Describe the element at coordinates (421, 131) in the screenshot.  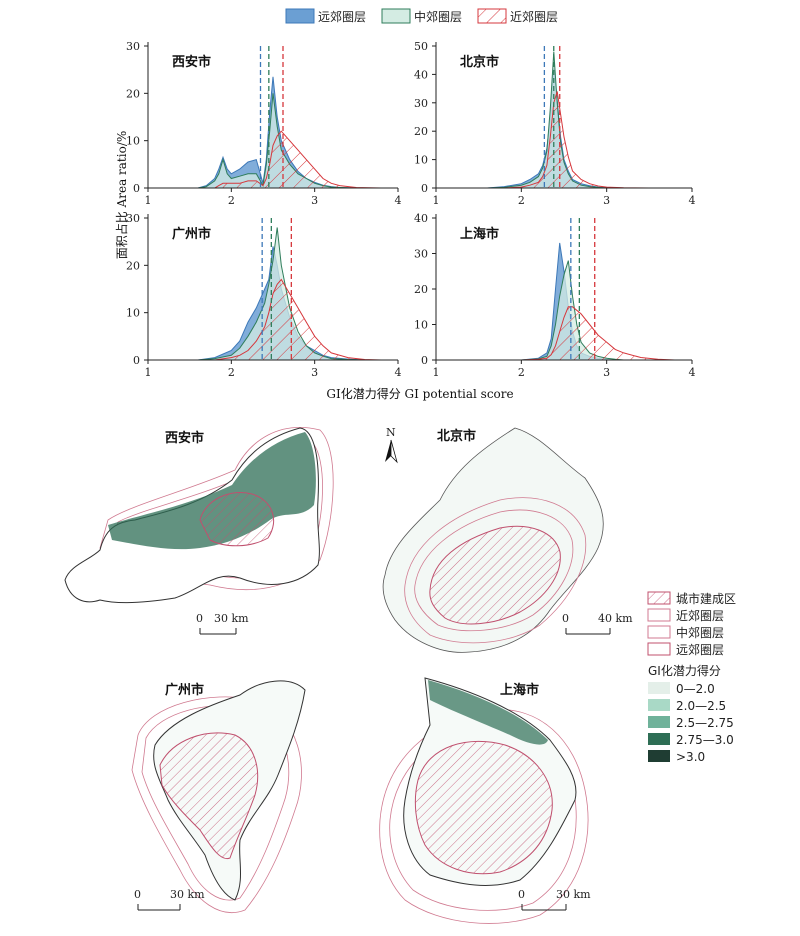
I see `y-tick-label-beijing: 20` at that location.